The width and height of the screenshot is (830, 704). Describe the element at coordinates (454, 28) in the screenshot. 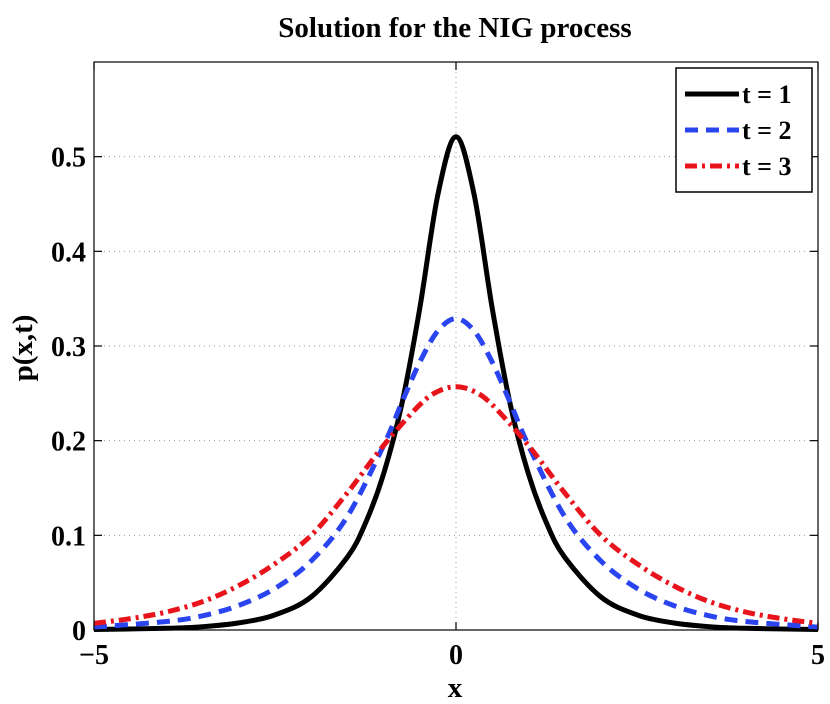

I see `chart-title: Solution for the NIG process` at that location.